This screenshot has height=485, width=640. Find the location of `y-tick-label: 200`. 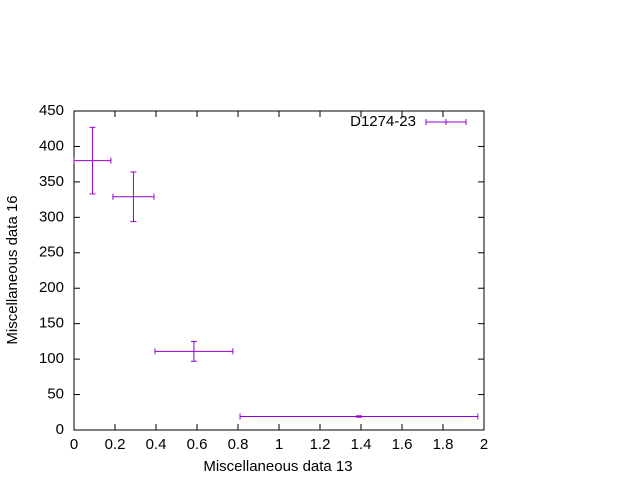

y-tick-label: 200 is located at coordinates (51, 287).